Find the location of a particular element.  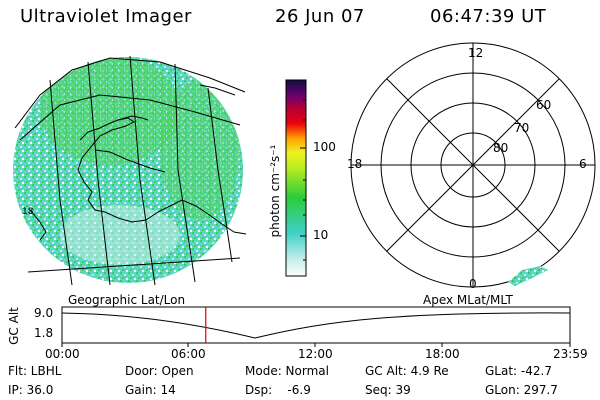

time-label: 06:47:39 UT is located at coordinates (488, 16).